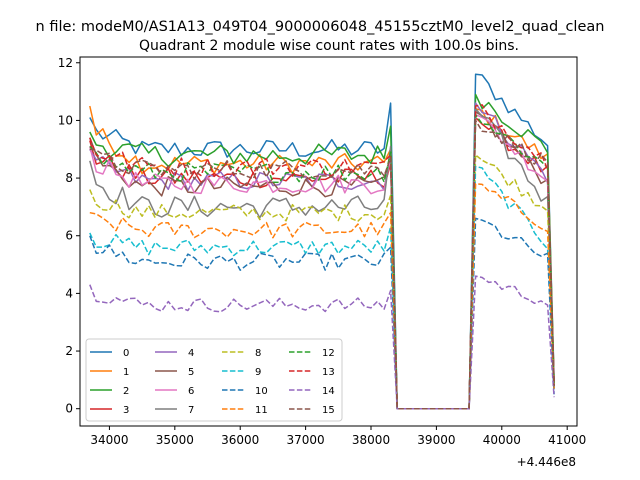  Describe the element at coordinates (338, 436) in the screenshot. I see `x-axis: 34000 35000 36000 37000 38000 39000 40000 41000` at that location.